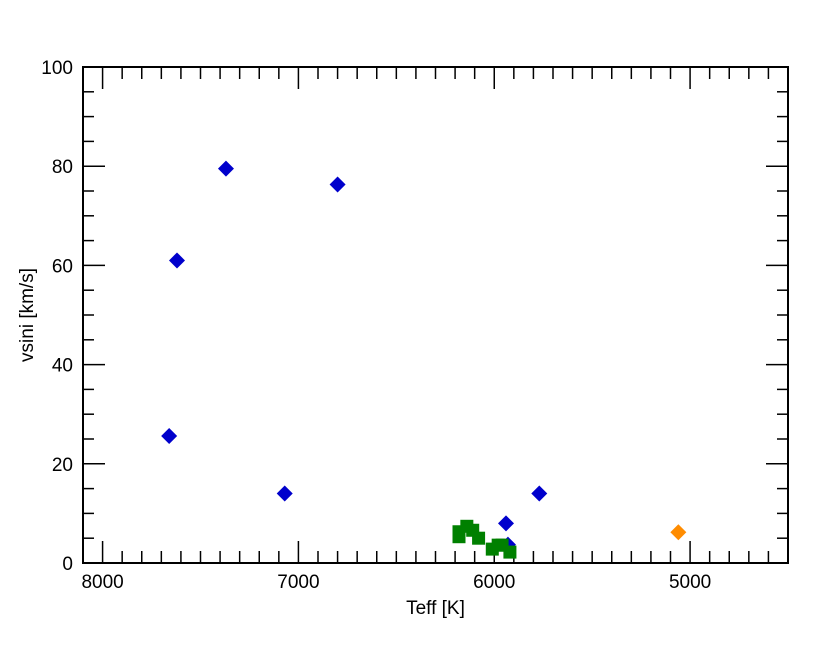  I want to click on x-tick-label: 8000, so click(102, 582).